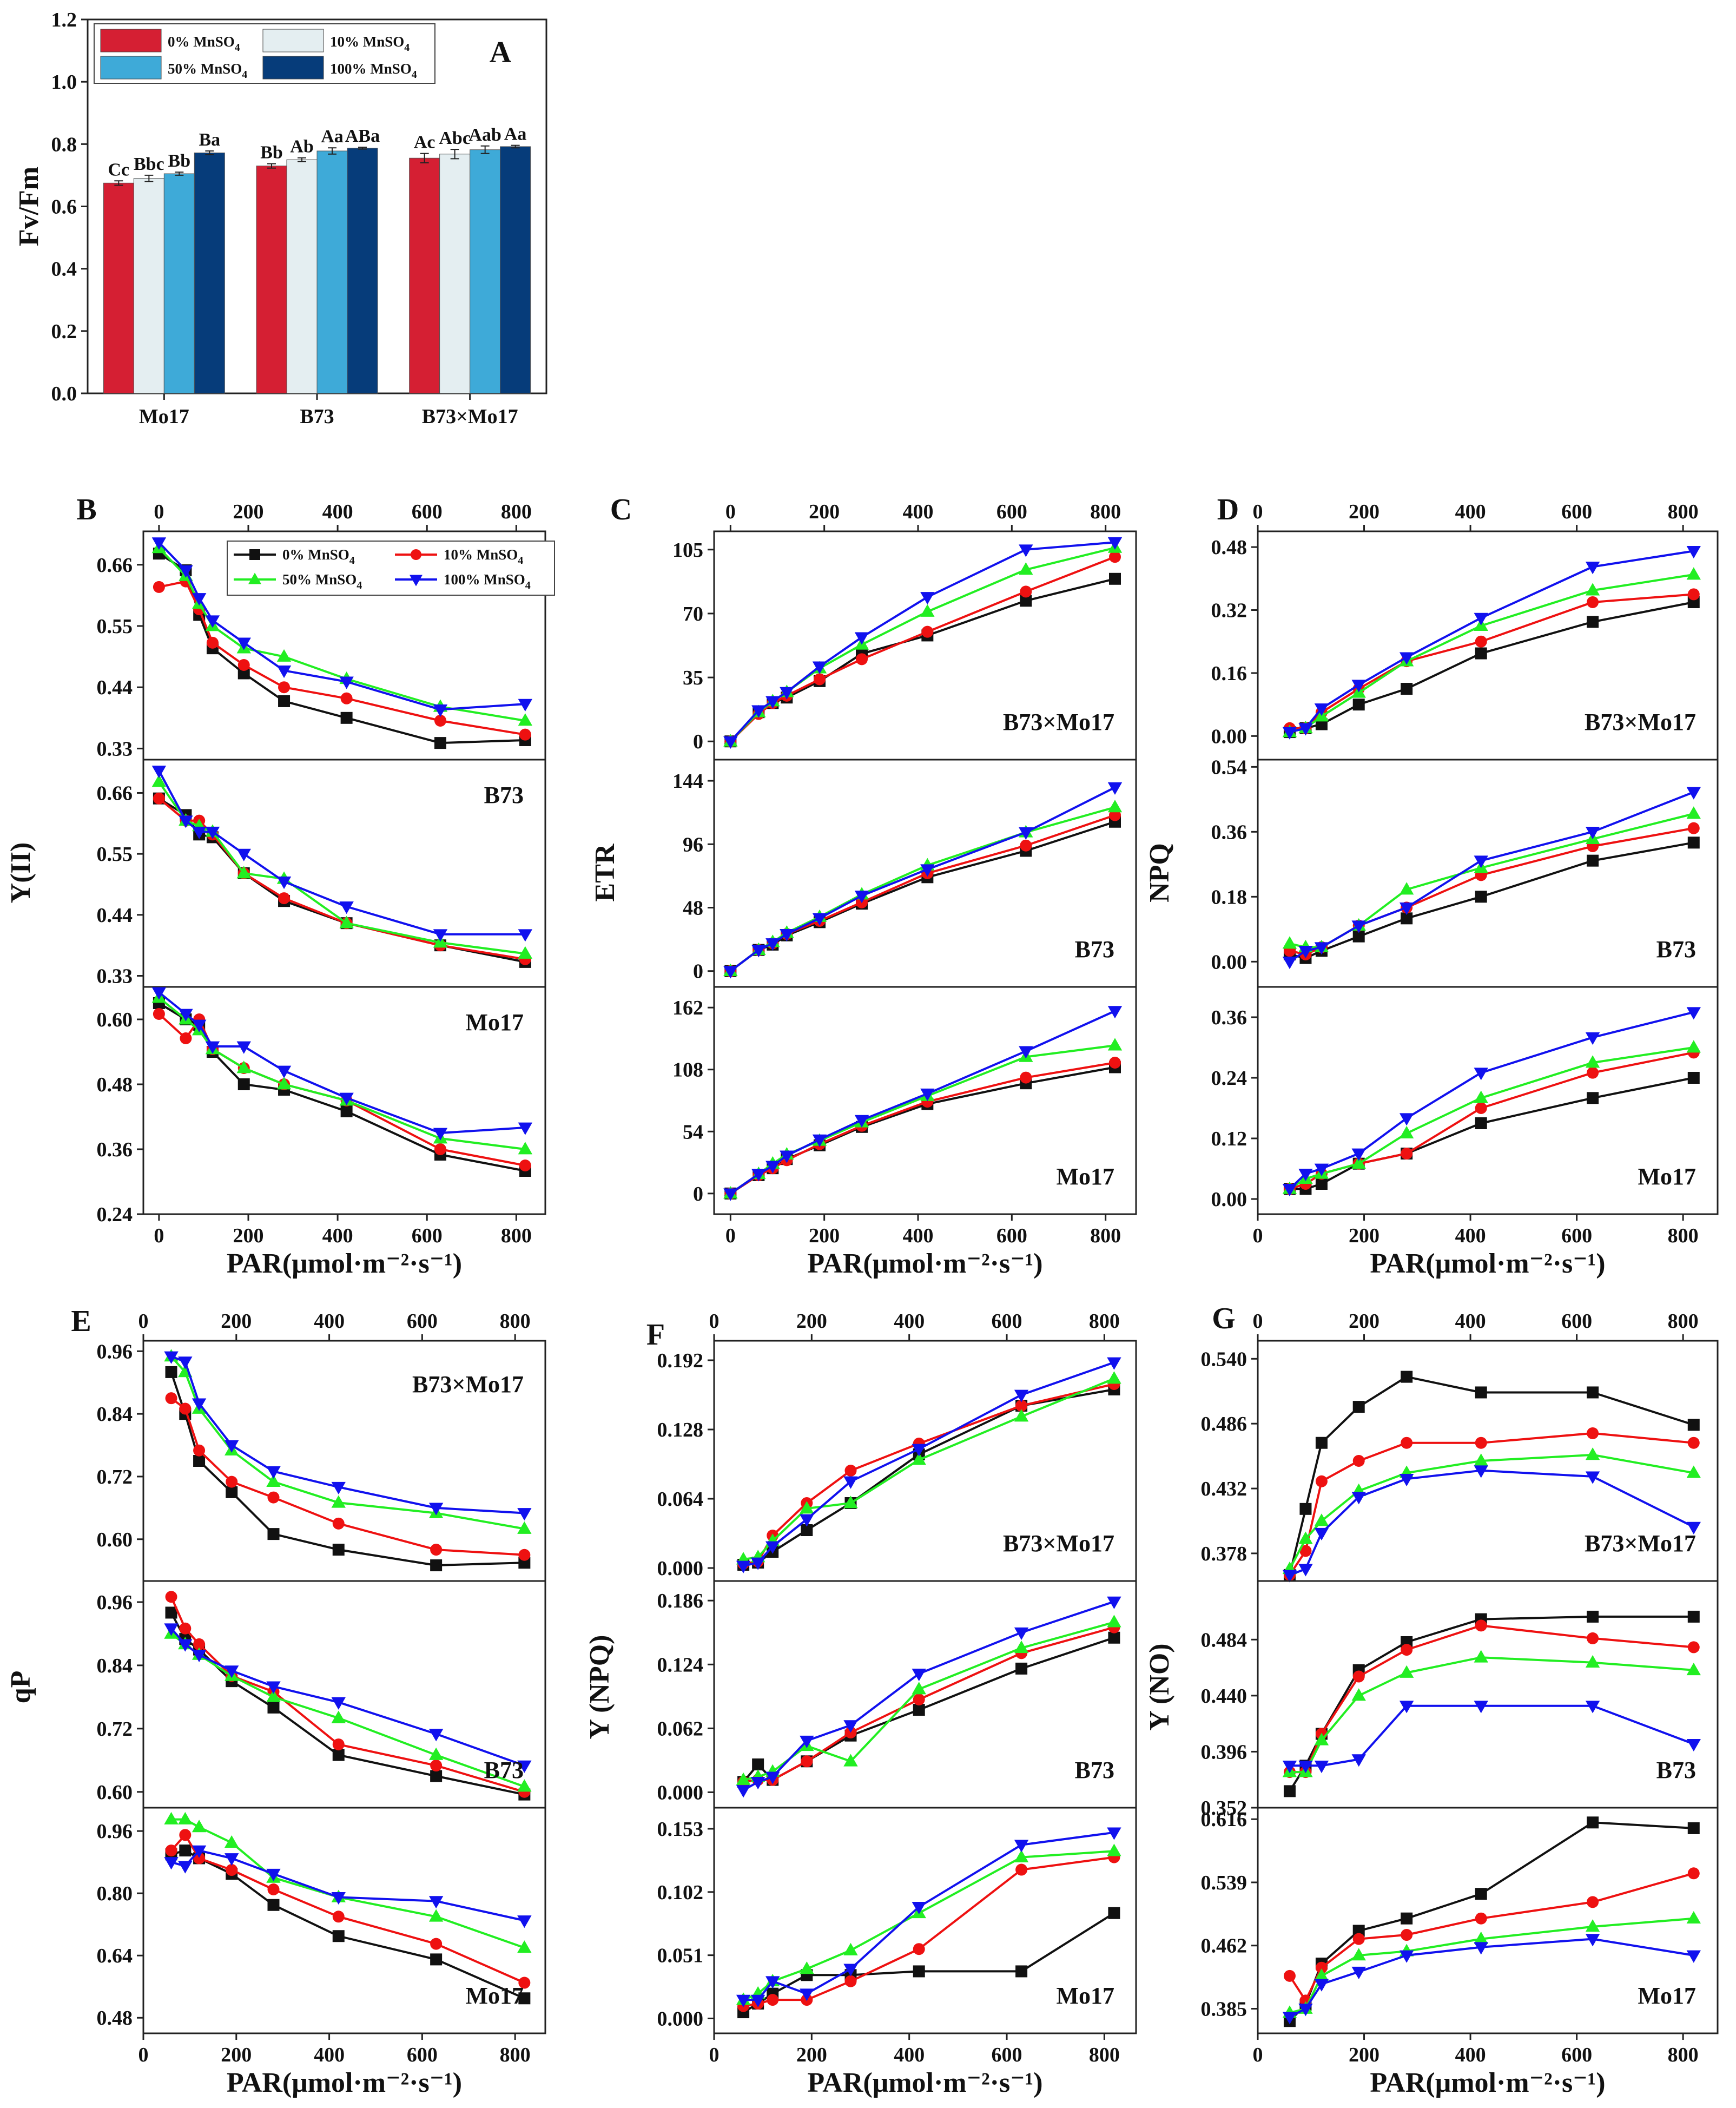  I want to click on y-tick-label: 0.186, so click(680, 1601).